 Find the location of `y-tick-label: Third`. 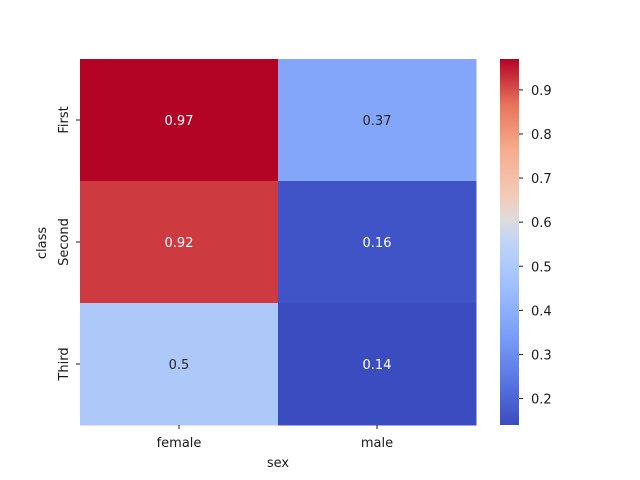

y-tick-label: Third is located at coordinates (64, 364).